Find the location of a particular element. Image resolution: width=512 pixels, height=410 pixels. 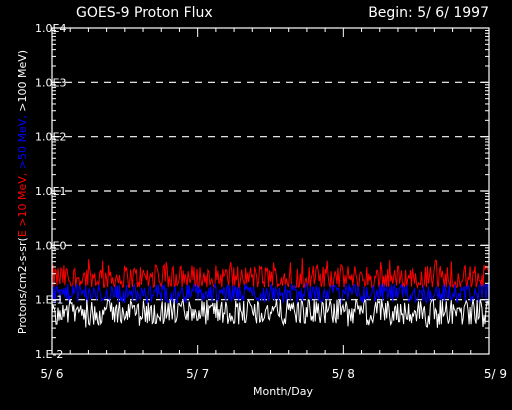

series-line-50mev is located at coordinates (270, 293).